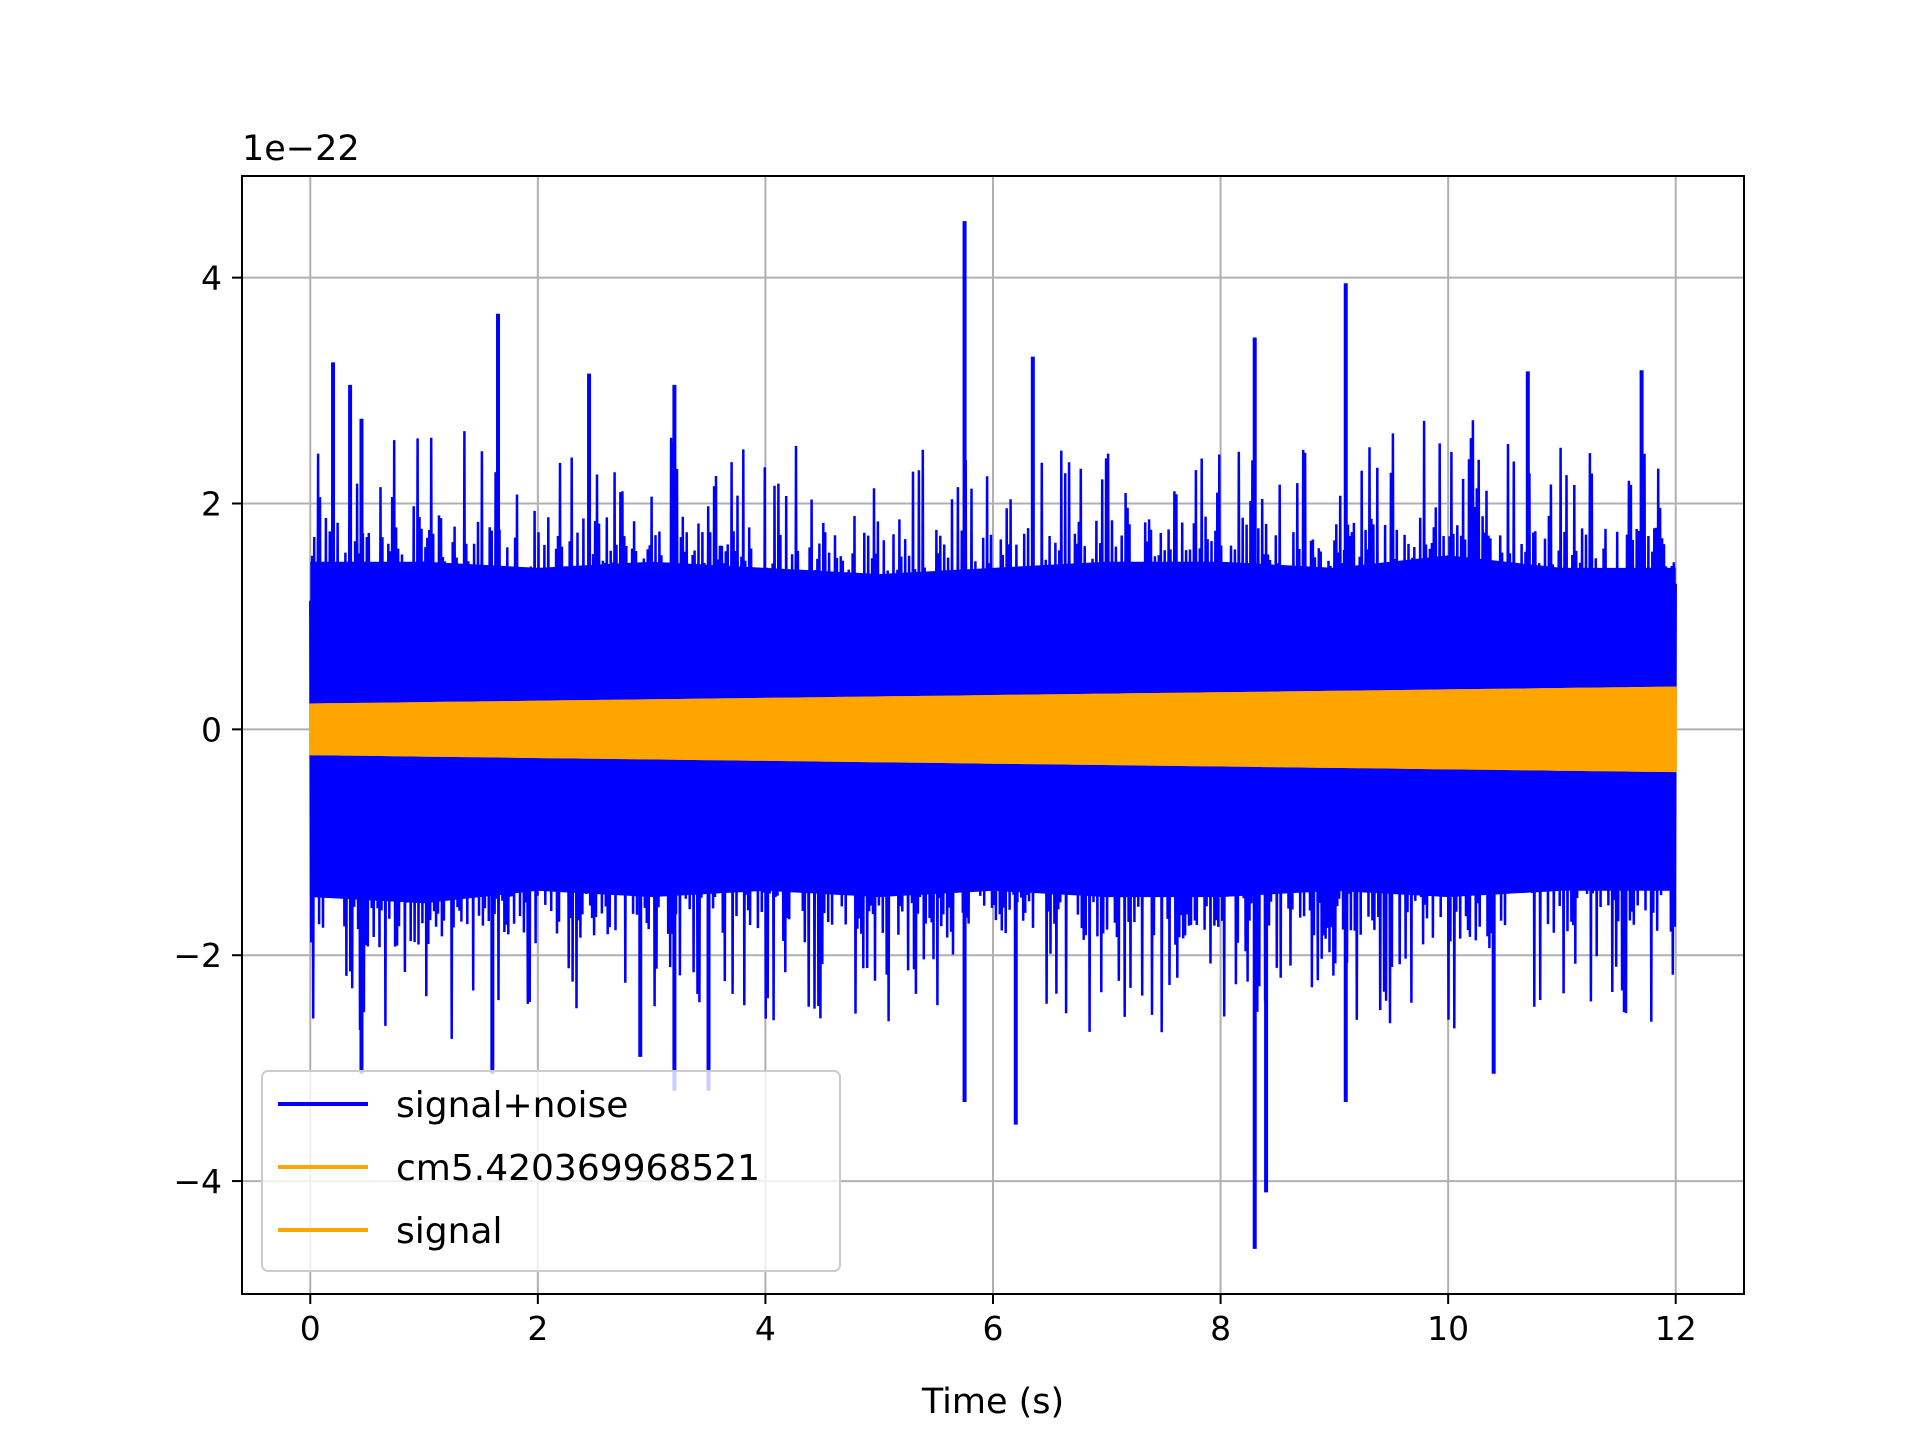  I want to click on x-axis-label: Time (s), so click(992, 1402).